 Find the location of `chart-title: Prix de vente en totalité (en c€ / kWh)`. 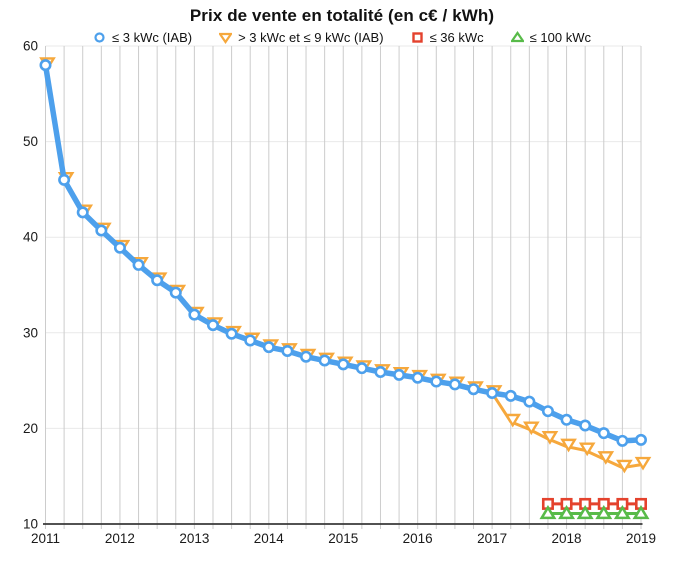

chart-title: Prix de vente en totalité (en c€ / kWh) is located at coordinates (342, 15).